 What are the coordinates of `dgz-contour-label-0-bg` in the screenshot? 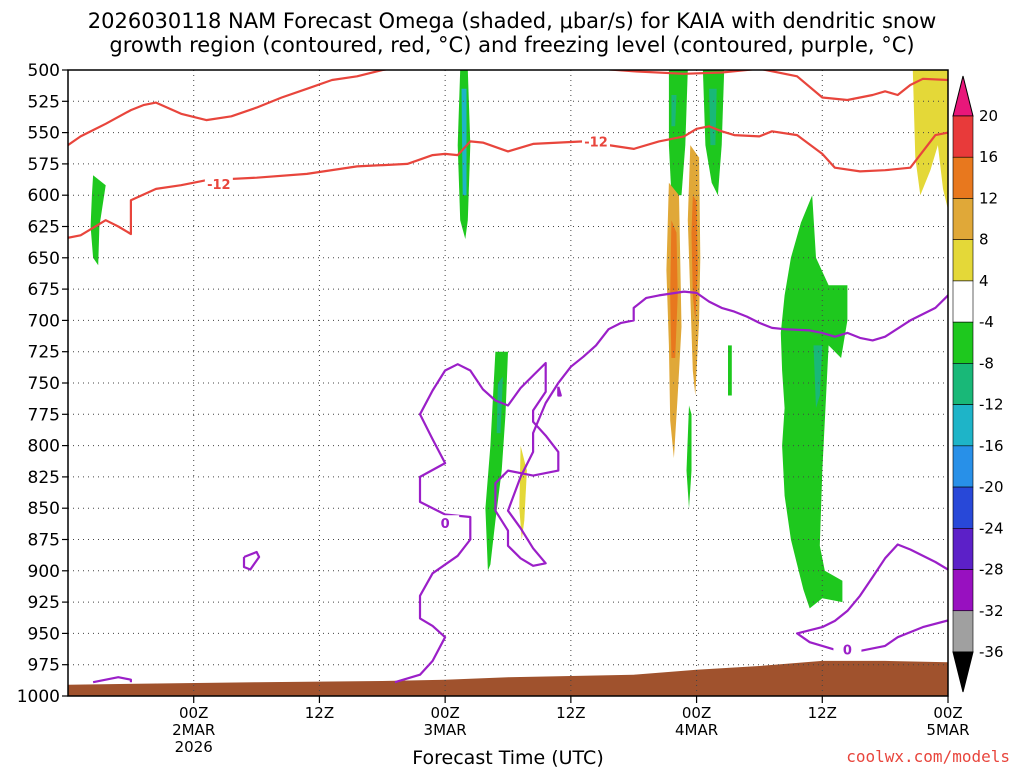 It's located at (596, 141).